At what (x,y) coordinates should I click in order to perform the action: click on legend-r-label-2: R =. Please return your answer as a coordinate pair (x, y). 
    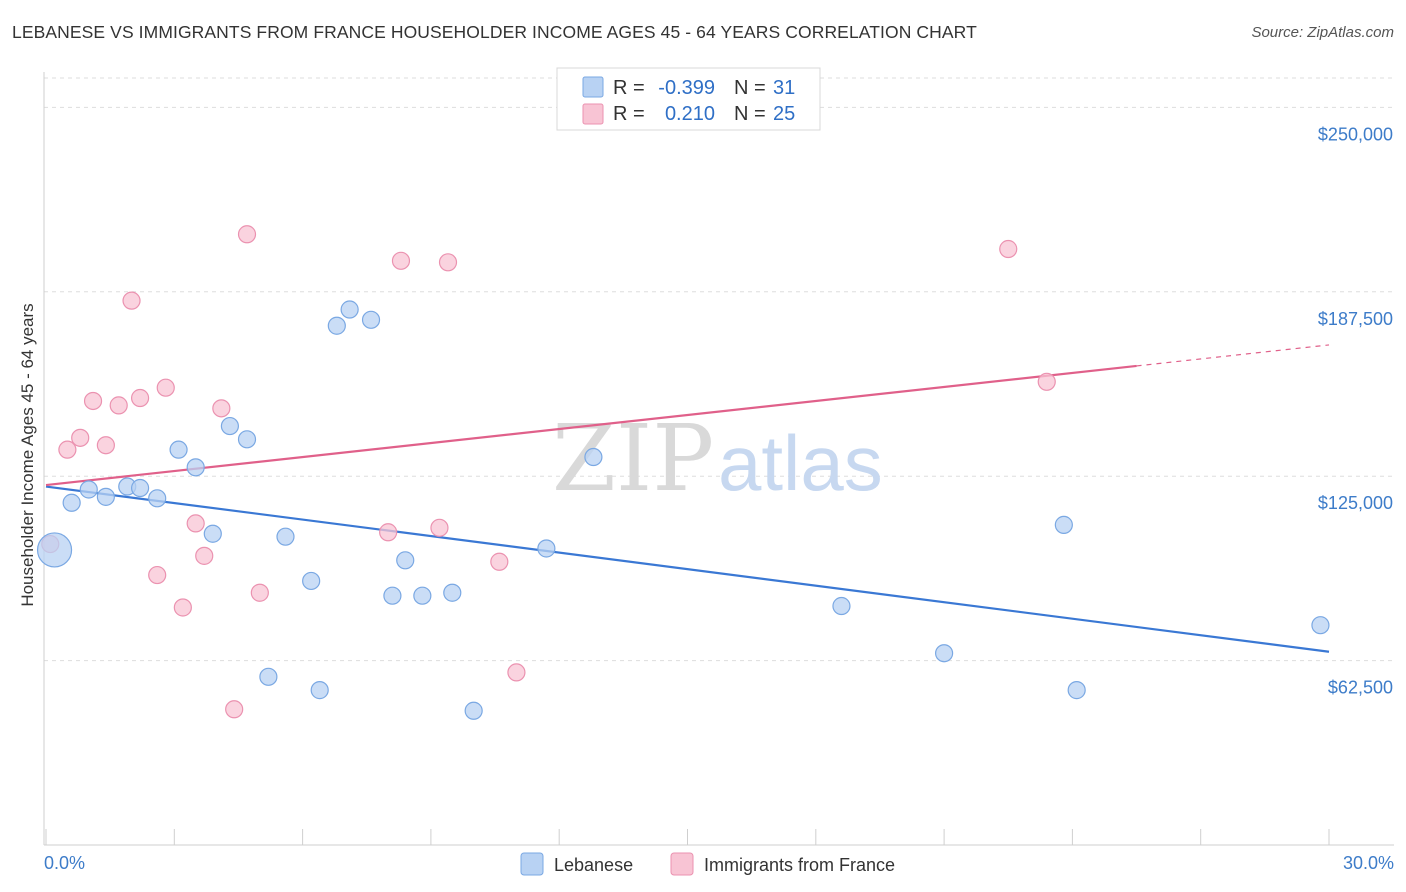
    Looking at the image, I should click on (629, 114).